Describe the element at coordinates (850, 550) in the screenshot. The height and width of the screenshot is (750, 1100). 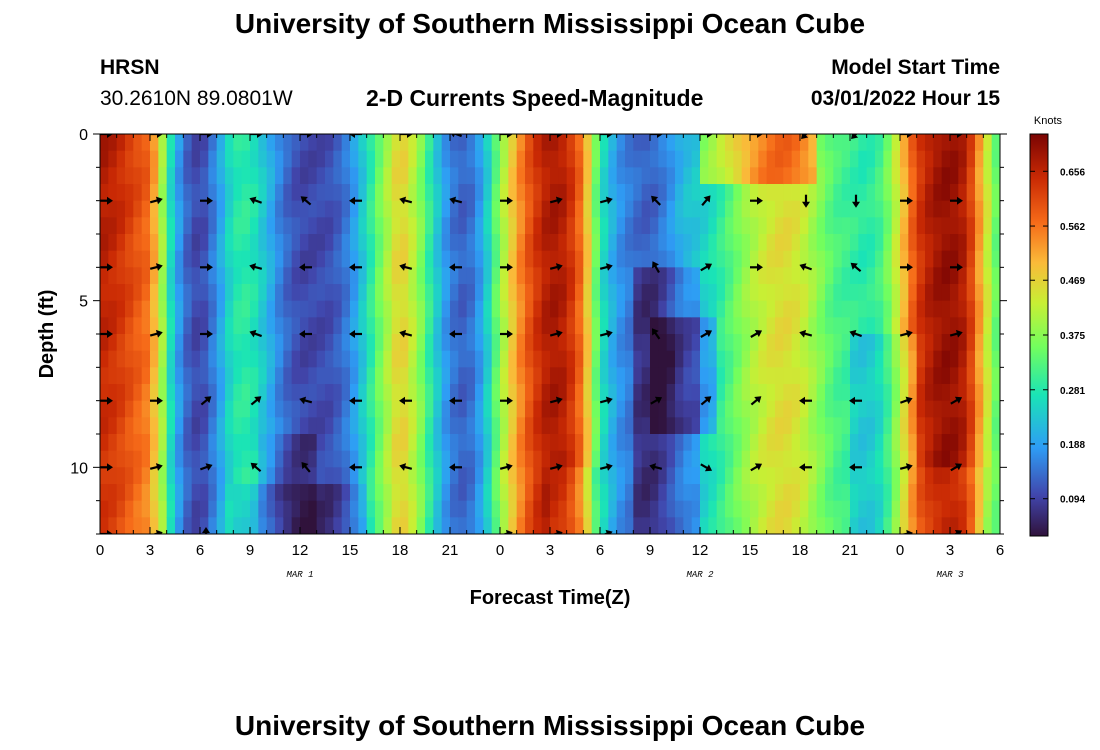
I see `x-tick-label: 21` at that location.